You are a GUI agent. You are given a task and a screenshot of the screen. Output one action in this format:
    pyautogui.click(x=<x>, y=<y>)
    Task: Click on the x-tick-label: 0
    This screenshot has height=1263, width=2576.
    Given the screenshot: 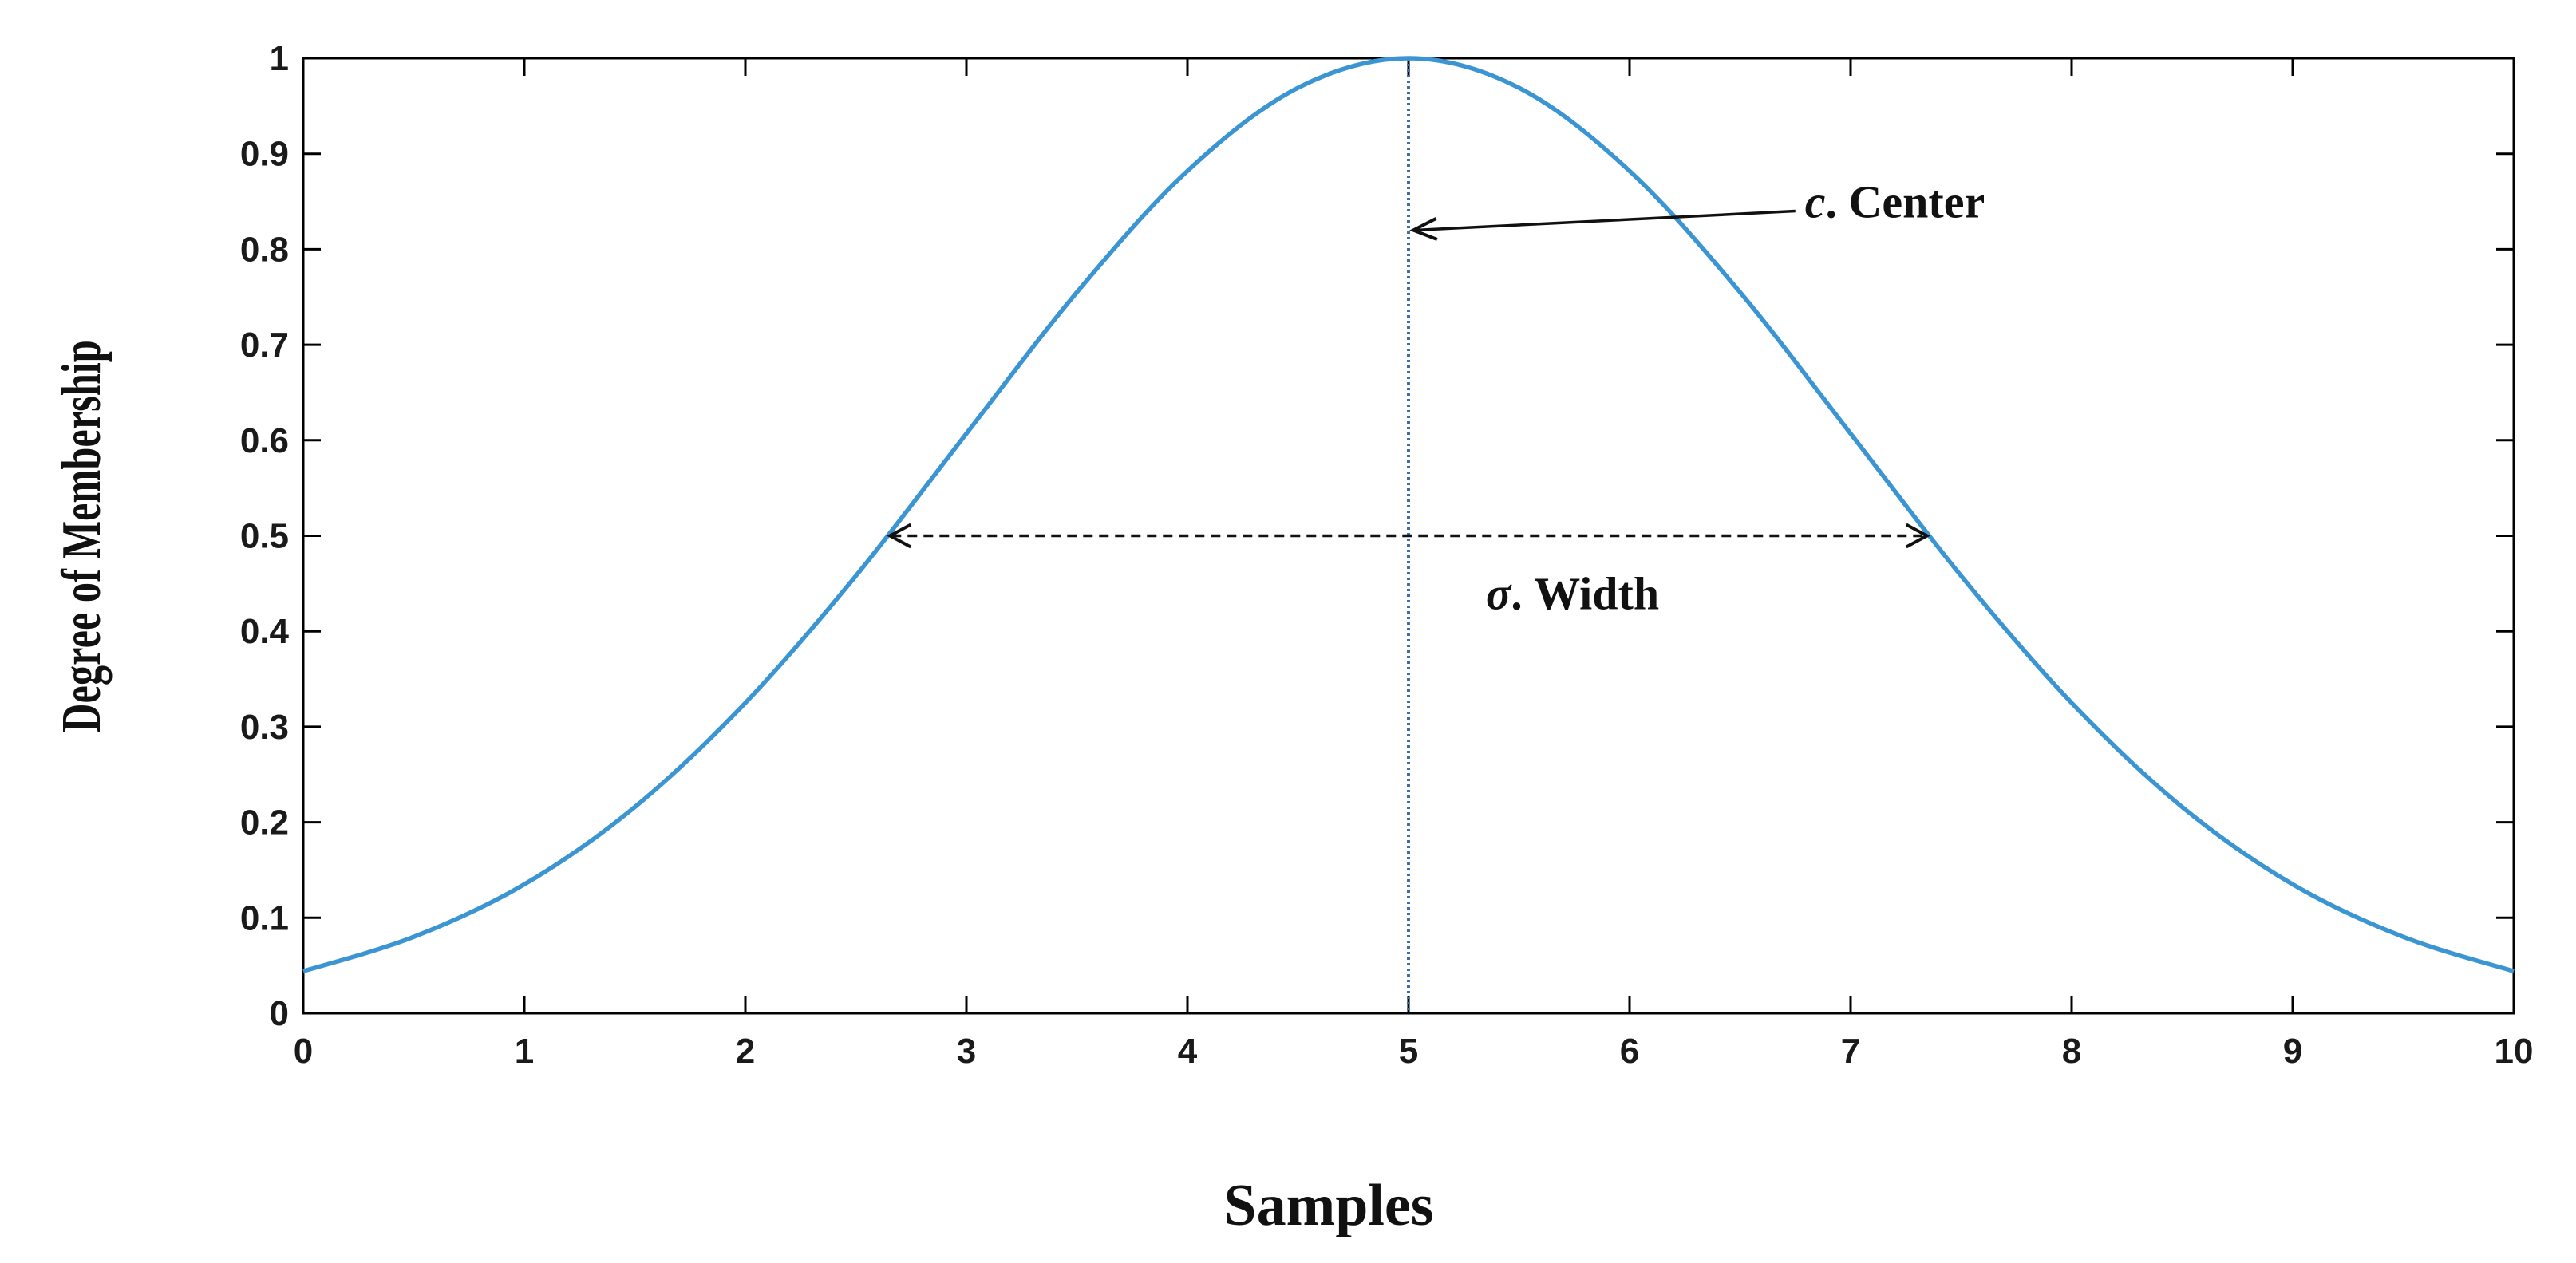 What is the action you would take?
    pyautogui.click(x=303, y=1051)
    